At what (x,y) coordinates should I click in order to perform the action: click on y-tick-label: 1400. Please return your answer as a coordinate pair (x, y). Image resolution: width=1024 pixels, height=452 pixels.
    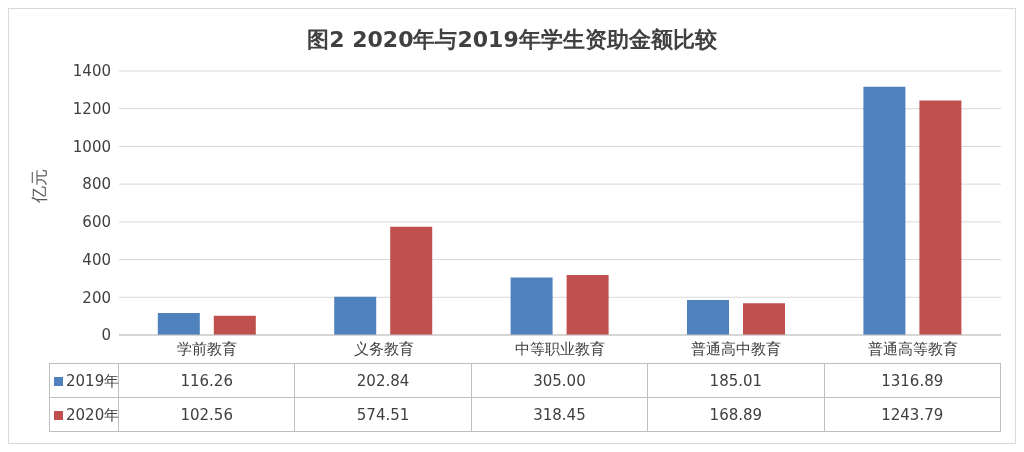
    Looking at the image, I should click on (91, 71).